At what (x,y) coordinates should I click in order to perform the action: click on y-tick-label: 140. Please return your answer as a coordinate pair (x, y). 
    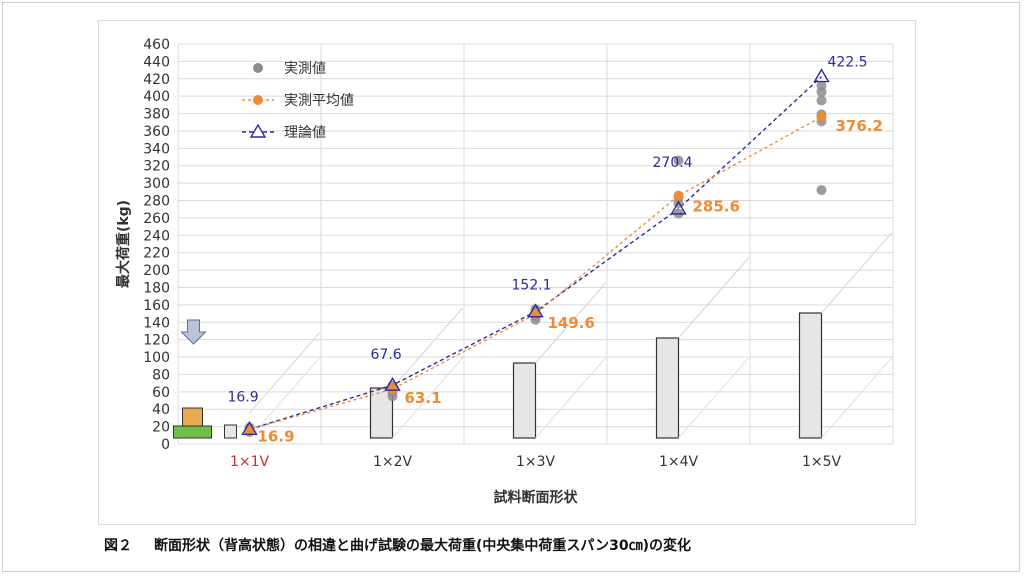
    Looking at the image, I should click on (156, 323).